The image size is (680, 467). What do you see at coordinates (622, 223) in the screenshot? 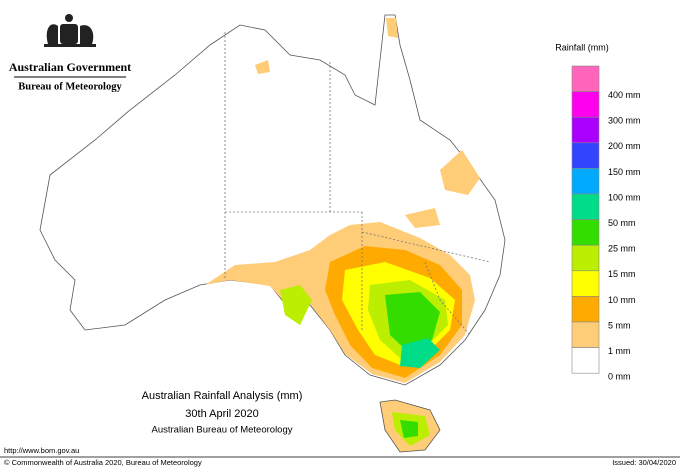
I see `legend-label: 50 mm` at bounding box center [622, 223].